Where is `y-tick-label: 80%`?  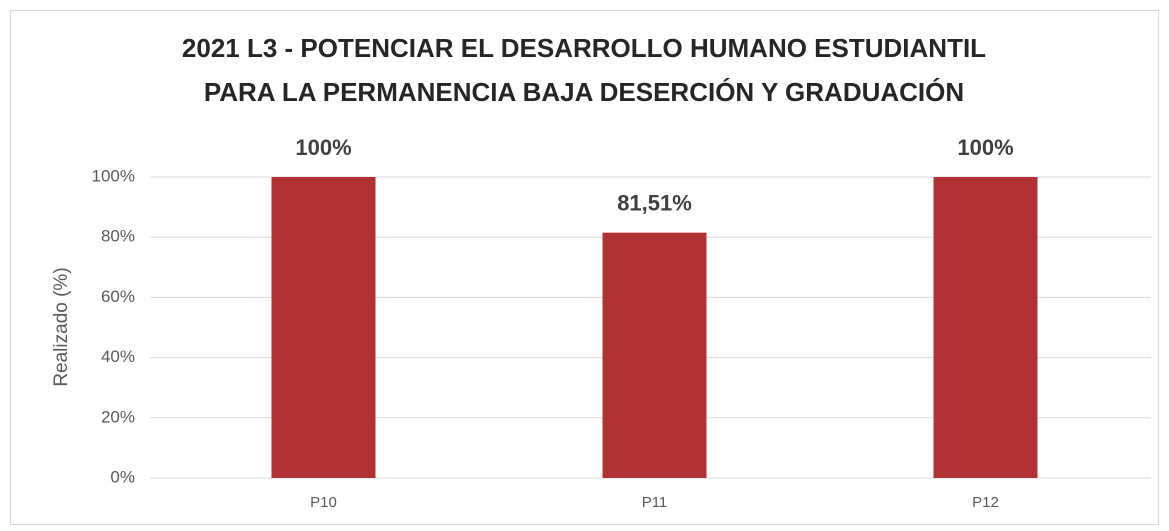 y-tick-label: 80% is located at coordinates (118, 236).